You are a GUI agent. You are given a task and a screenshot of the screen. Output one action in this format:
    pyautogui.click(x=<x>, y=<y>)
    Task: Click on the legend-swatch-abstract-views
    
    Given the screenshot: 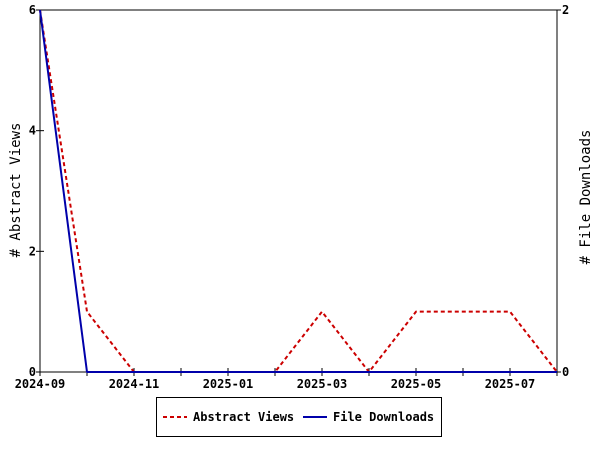 What is the action you would take?
    pyautogui.click(x=175, y=417)
    